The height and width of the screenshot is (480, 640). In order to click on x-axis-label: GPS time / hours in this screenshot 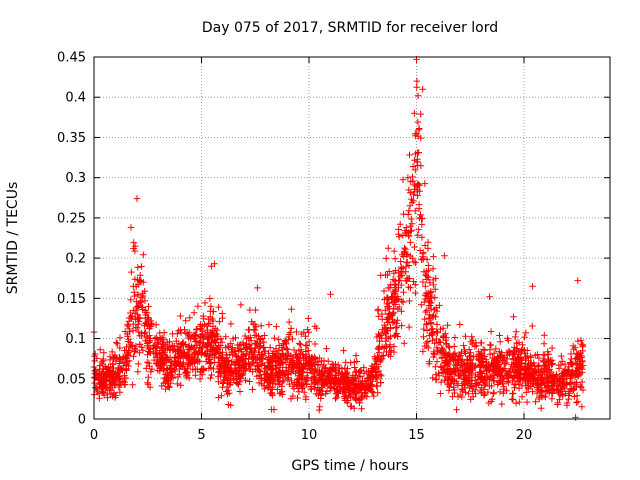, I will do `click(349, 466)`.